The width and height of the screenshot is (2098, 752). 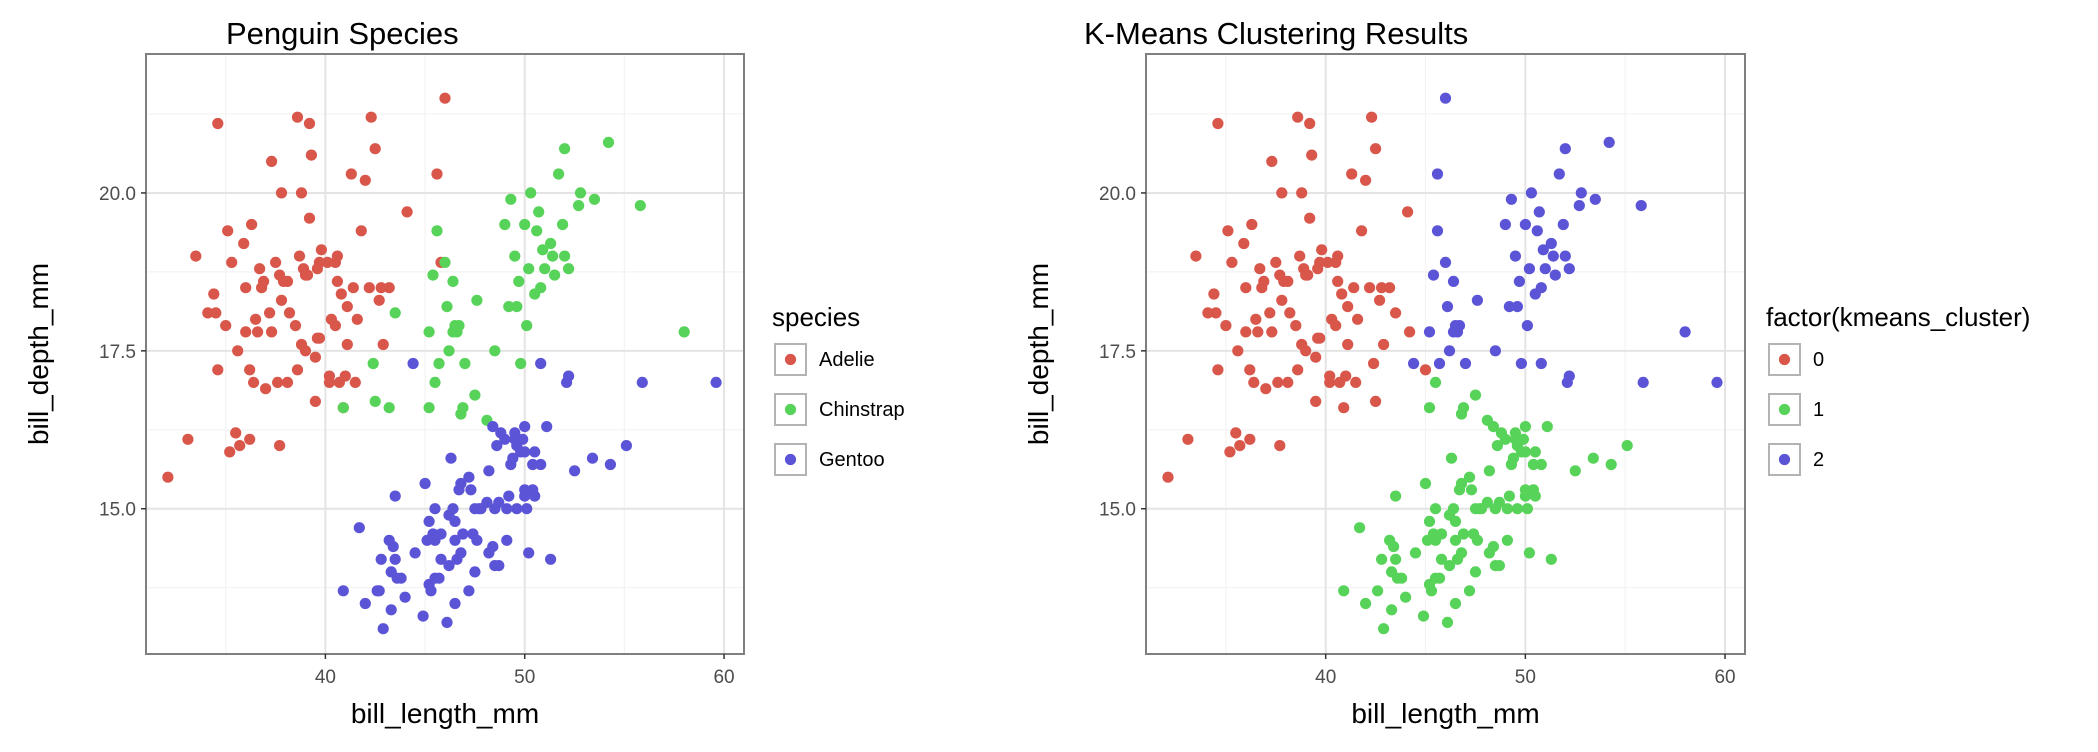 What do you see at coordinates (1898, 317) in the screenshot?
I see `legend-title: factor(kmeans_cluster)` at bounding box center [1898, 317].